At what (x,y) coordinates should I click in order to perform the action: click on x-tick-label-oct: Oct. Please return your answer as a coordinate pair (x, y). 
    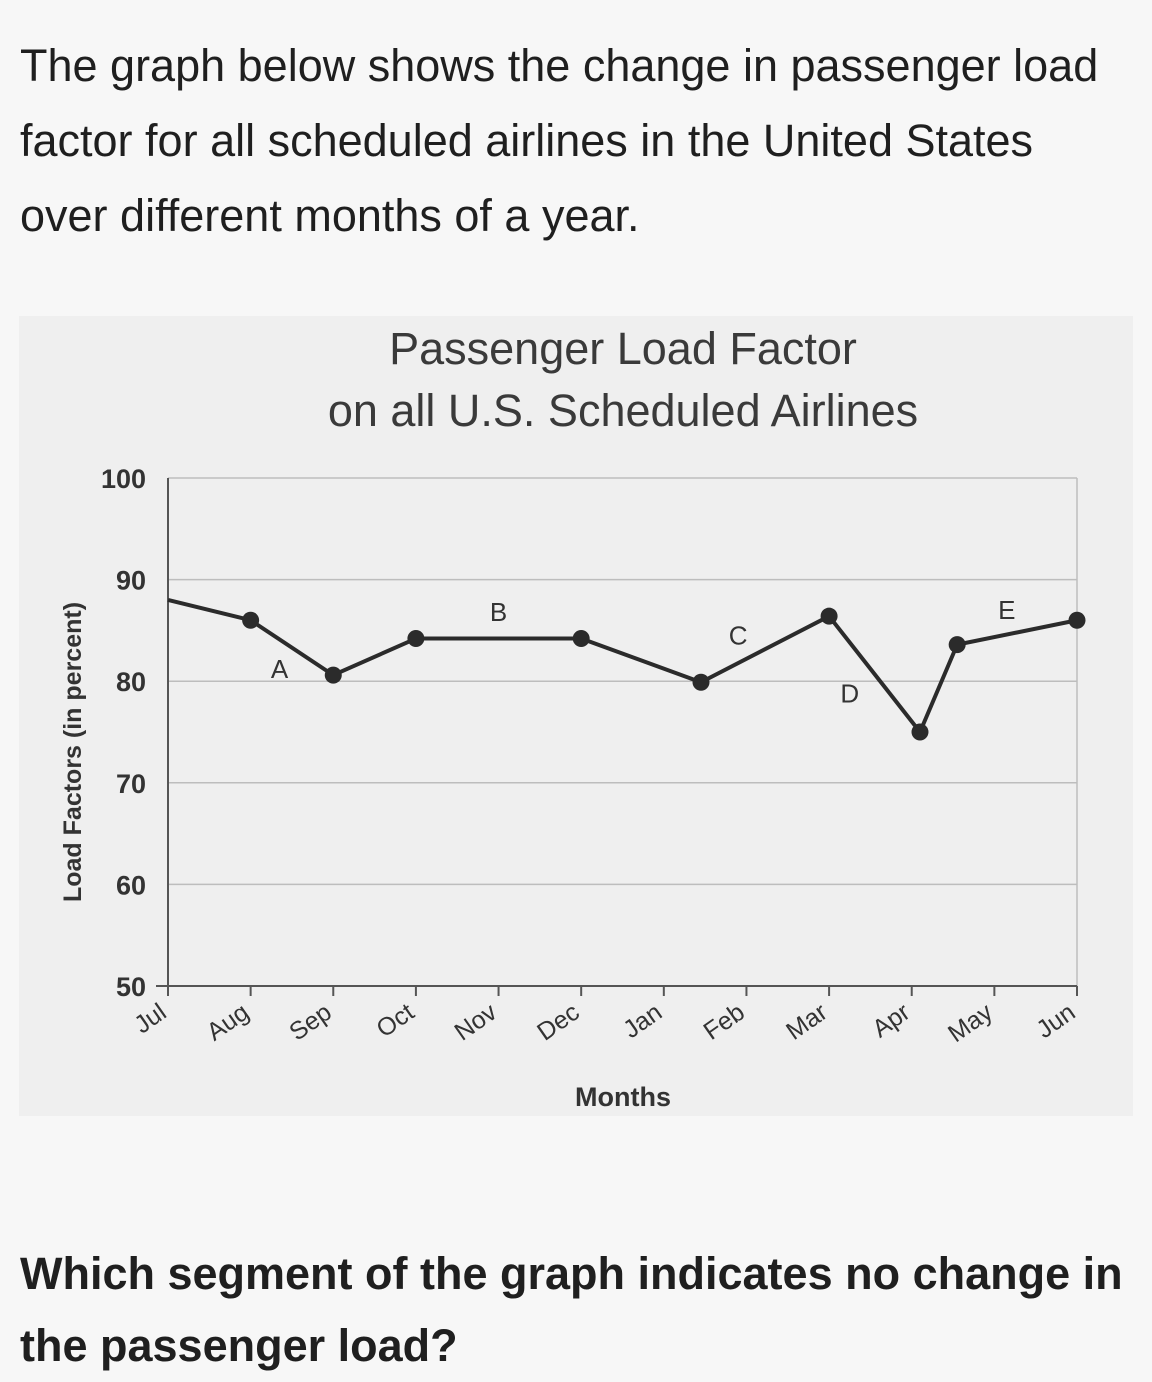
    Looking at the image, I should click on (395, 1020).